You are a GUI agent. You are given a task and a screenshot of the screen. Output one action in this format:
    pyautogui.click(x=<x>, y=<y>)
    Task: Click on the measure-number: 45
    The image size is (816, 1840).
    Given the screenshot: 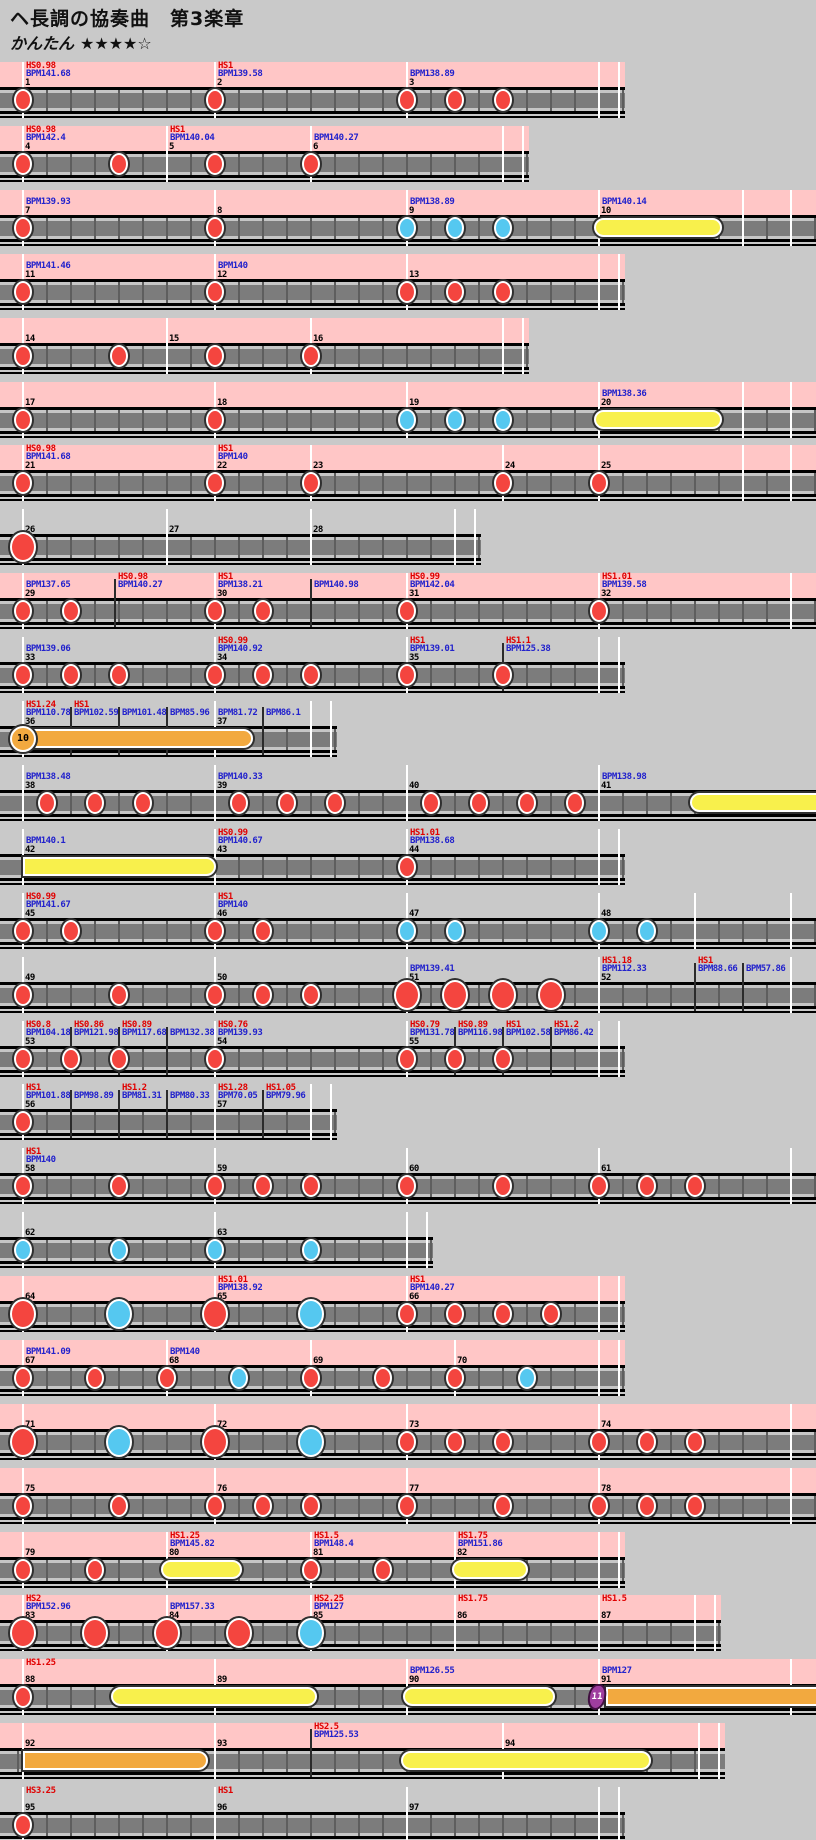 What is the action you would take?
    pyautogui.click(x=30, y=914)
    